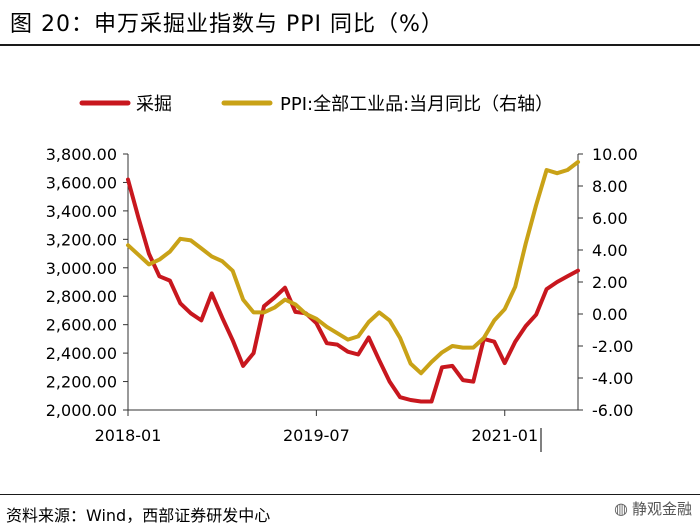 The height and width of the screenshot is (531, 700). I want to click on right-tick-label: 8.00, so click(610, 186).